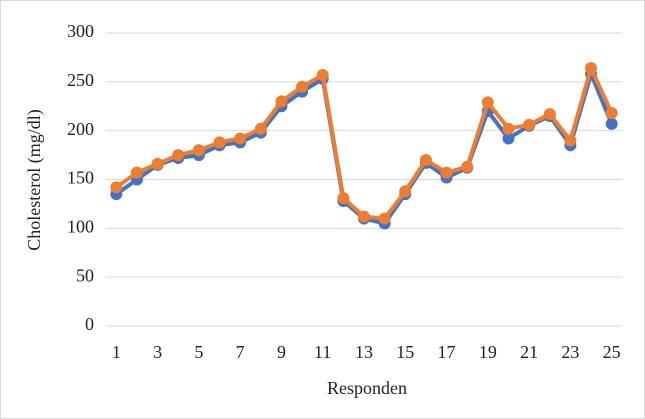  Describe the element at coordinates (612, 352) in the screenshot. I see `x-tick-label: 25` at that location.